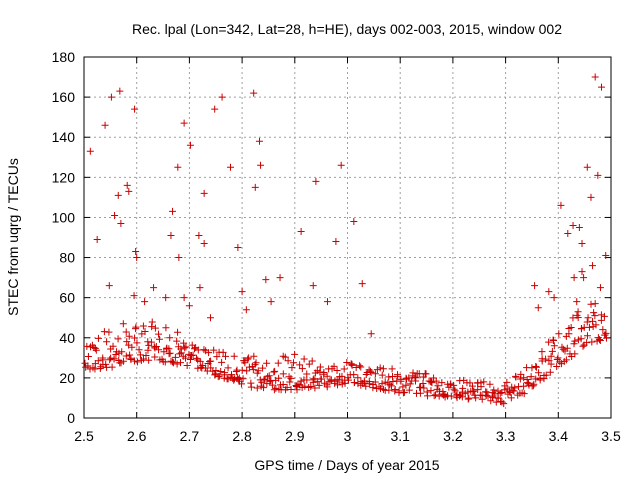  Describe the element at coordinates (400, 436) in the screenshot. I see `x-tick-label: 3.1` at that location.